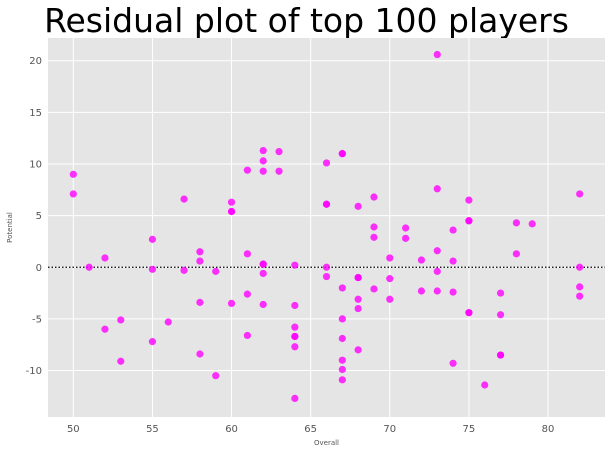 The width and height of the screenshot is (613, 455). I want to click on y-tick-label: -5, so click(37, 319).